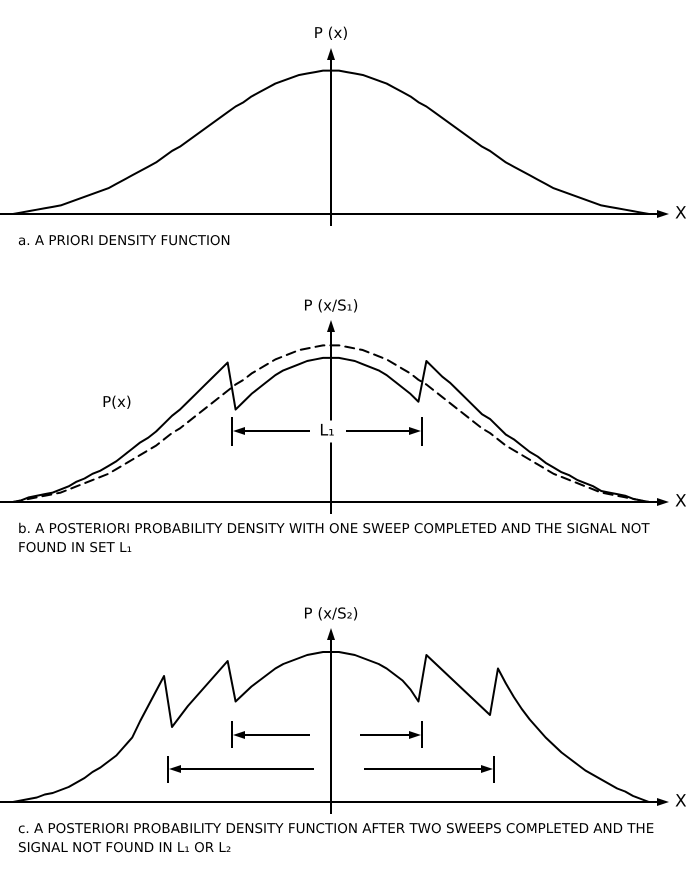 This screenshot has width=695, height=871. What do you see at coordinates (334, 539) in the screenshot?
I see `text: b. A POSTERIORI PROBABILITY DENSITY WITH ONE SWEEP COMPLETED AND THE SIGNAL NOT FOUND IN SET L₁` at bounding box center [334, 539].